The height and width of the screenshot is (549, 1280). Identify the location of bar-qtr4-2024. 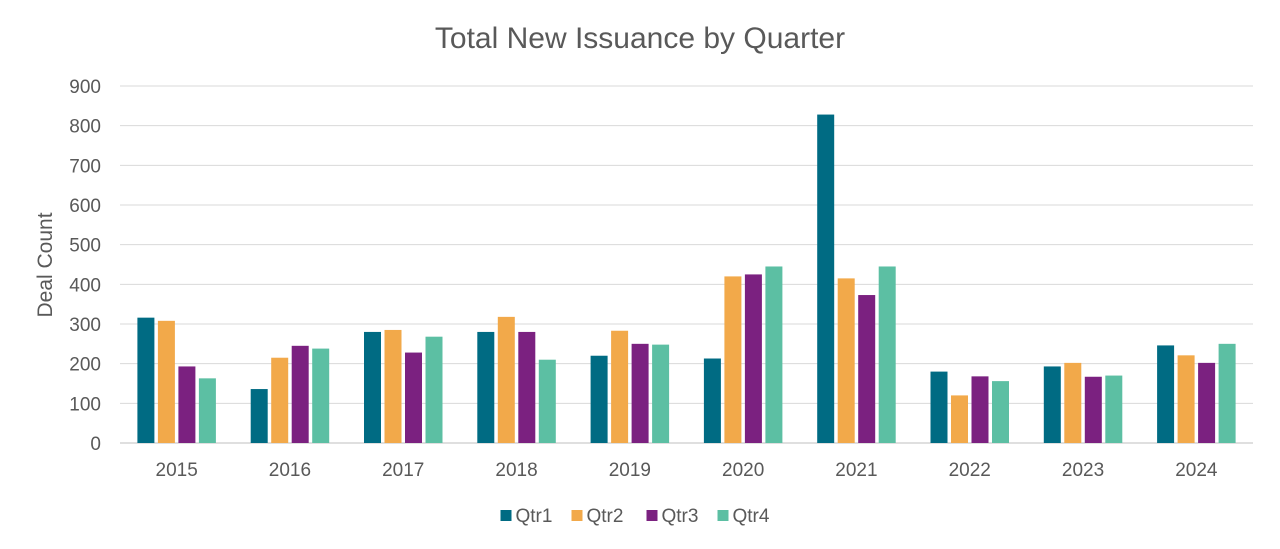
(1227, 393).